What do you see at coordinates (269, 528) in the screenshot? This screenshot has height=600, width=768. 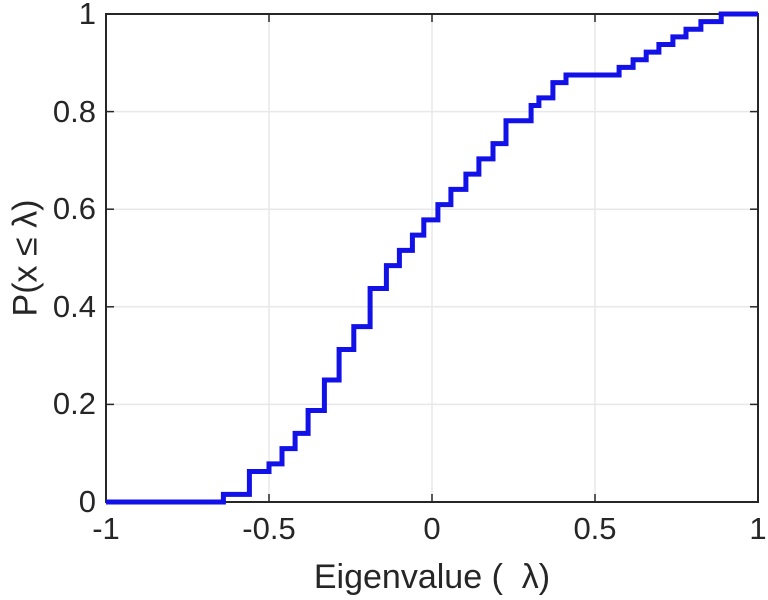 I see `x-tick-label: -0.5` at bounding box center [269, 528].